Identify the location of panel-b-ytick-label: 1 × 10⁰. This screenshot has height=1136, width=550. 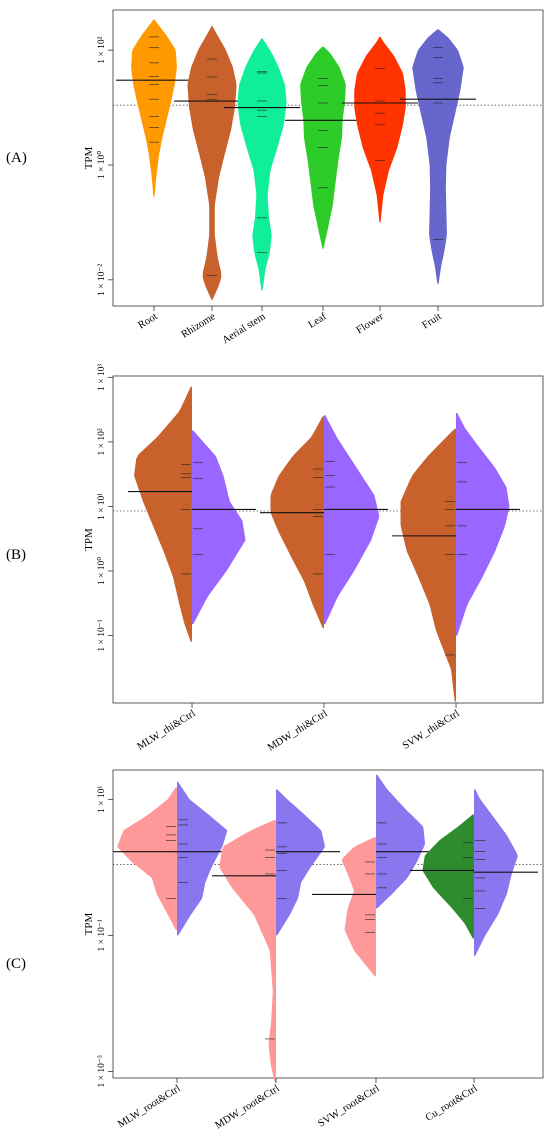
(101, 571).